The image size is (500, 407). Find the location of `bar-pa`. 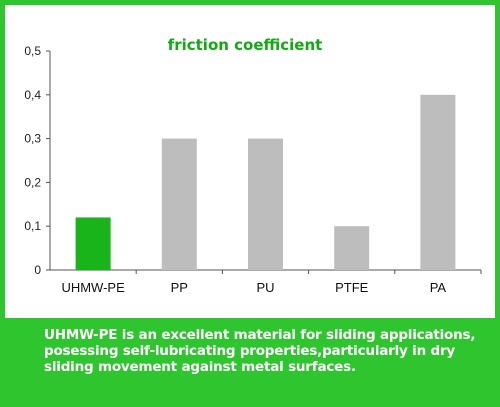

bar-pa is located at coordinates (438, 182).